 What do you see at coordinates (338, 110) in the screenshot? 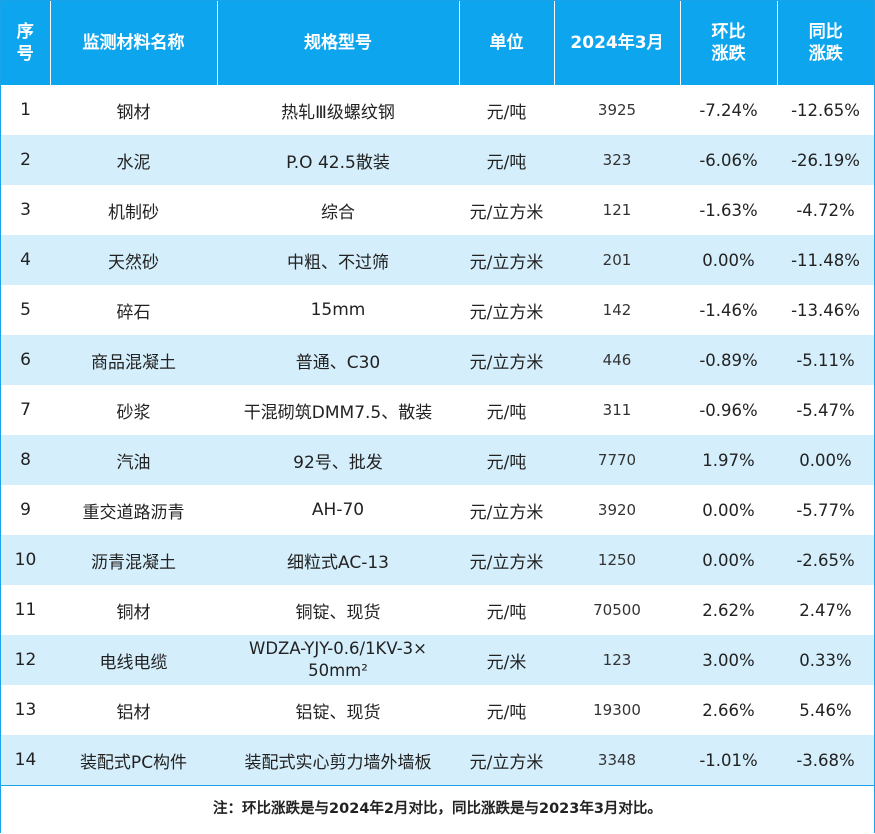
I see `cell-spec: 热轧Ⅲ级螺纹钢` at bounding box center [338, 110].